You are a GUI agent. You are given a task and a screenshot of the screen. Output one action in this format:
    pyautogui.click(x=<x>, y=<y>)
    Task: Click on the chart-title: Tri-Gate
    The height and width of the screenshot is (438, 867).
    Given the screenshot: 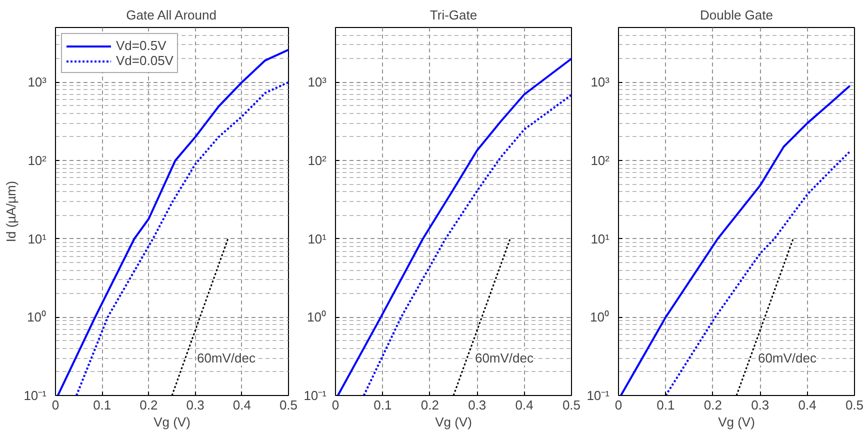 What is the action you would take?
    pyautogui.click(x=454, y=15)
    